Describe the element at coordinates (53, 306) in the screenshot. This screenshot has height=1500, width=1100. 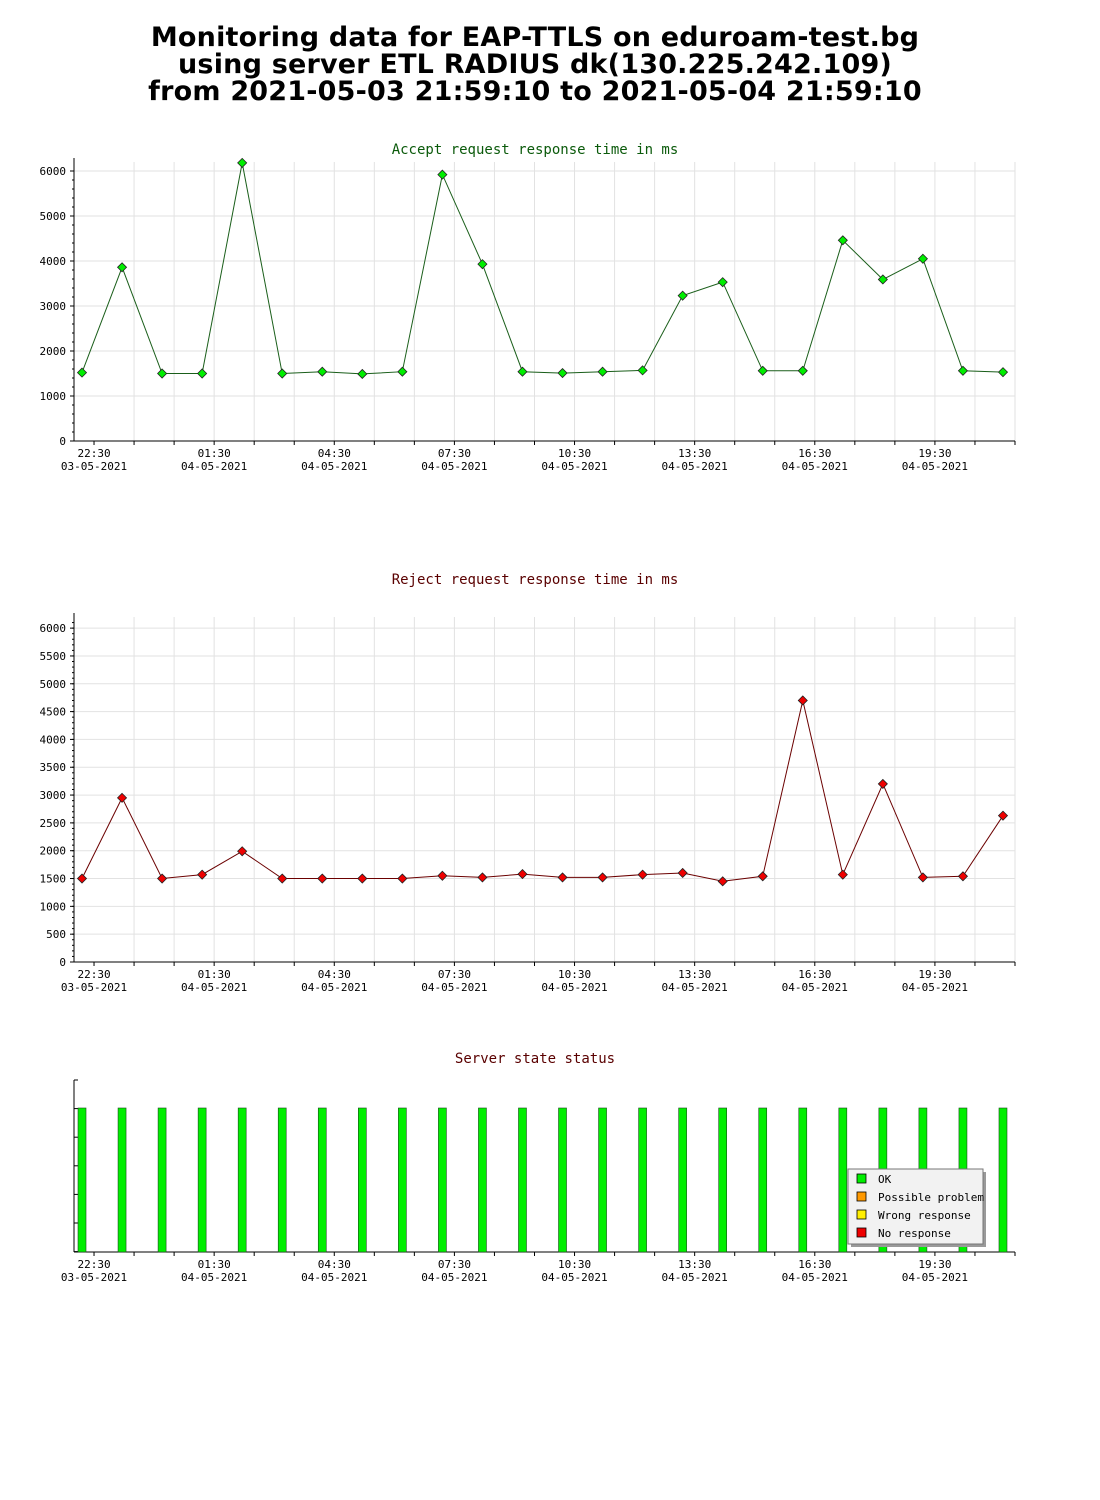
I see `accept-y-tick-label: 3000` at that location.